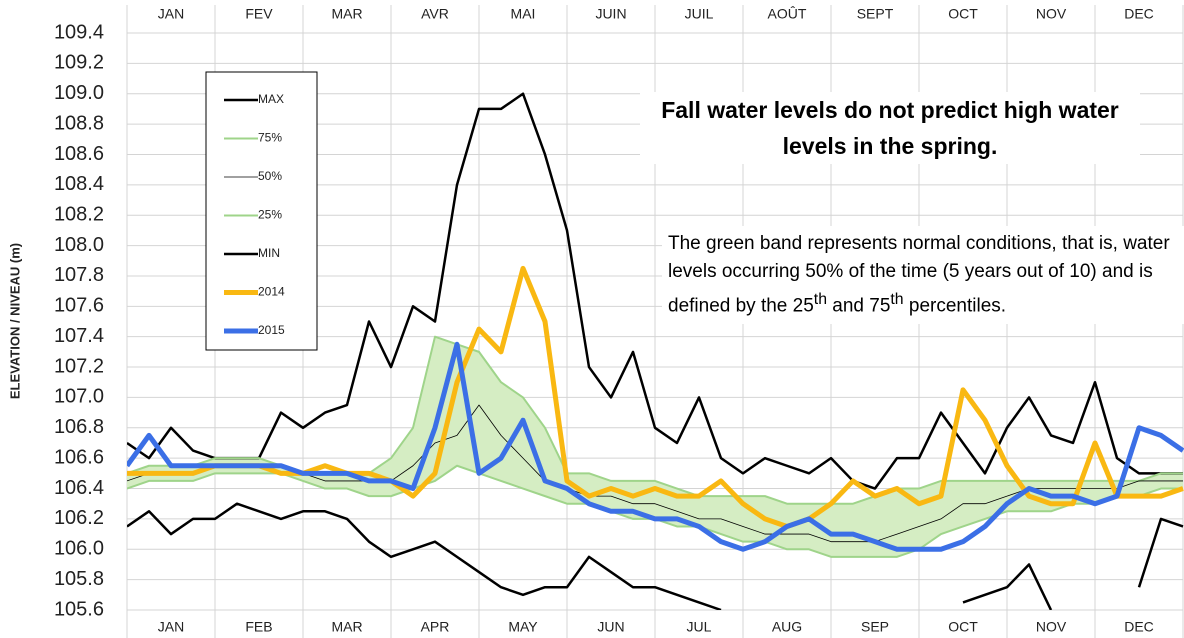 The width and height of the screenshot is (1184, 638). I want to click on x2-tick-label: AVR, so click(435, 14).